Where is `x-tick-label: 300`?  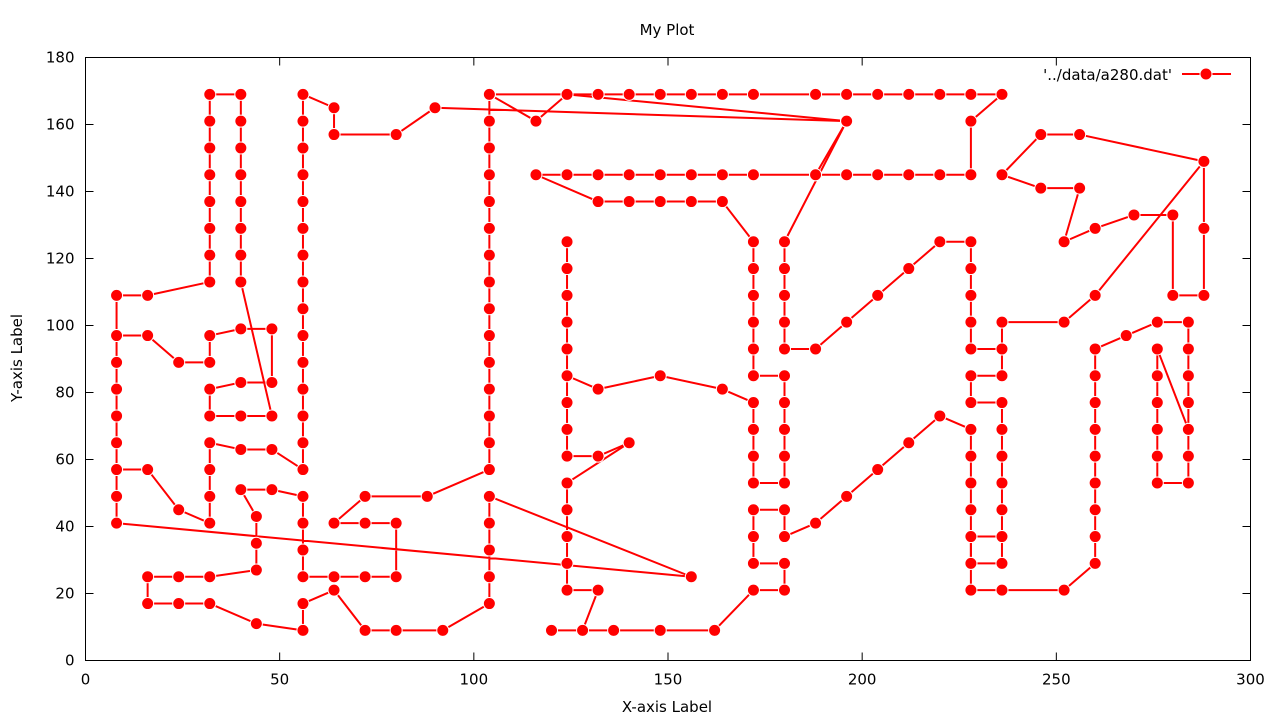
x-tick-label: 300 is located at coordinates (1250, 680).